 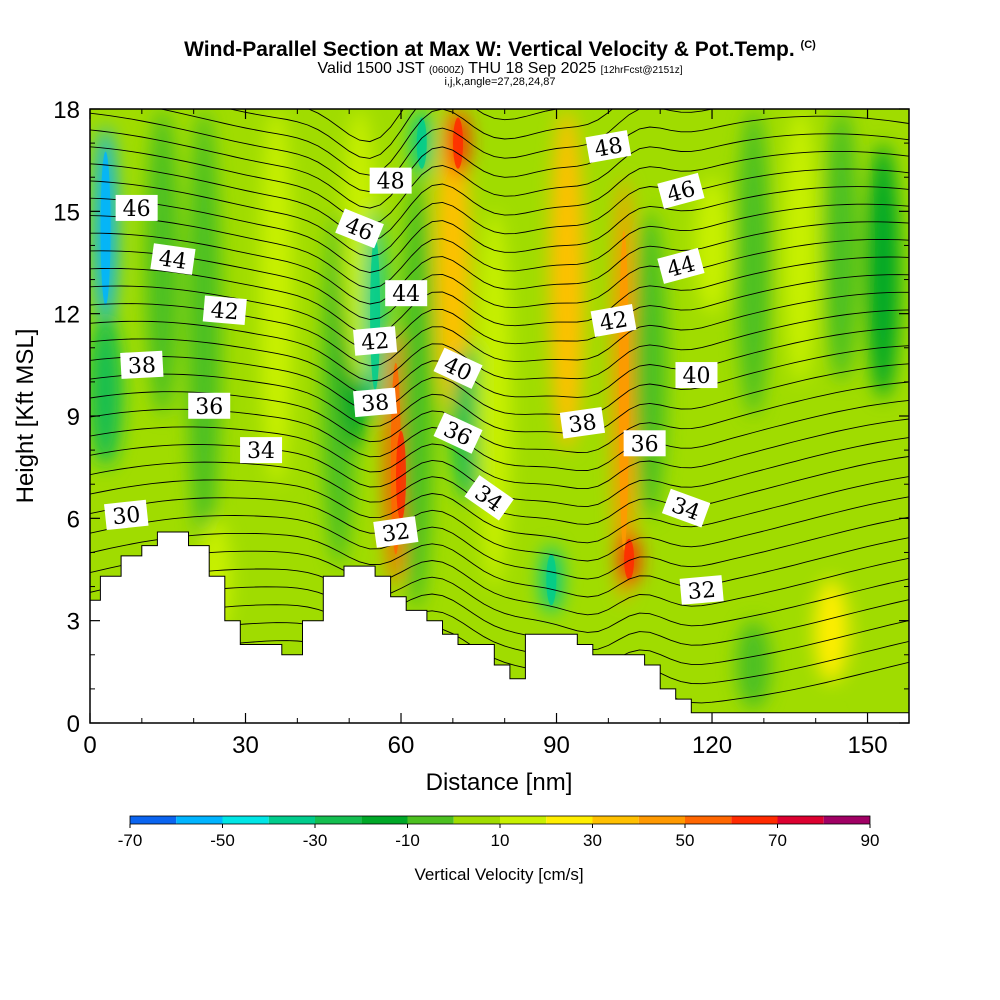 I want to click on x-tick-label: 120, so click(x=712, y=745).